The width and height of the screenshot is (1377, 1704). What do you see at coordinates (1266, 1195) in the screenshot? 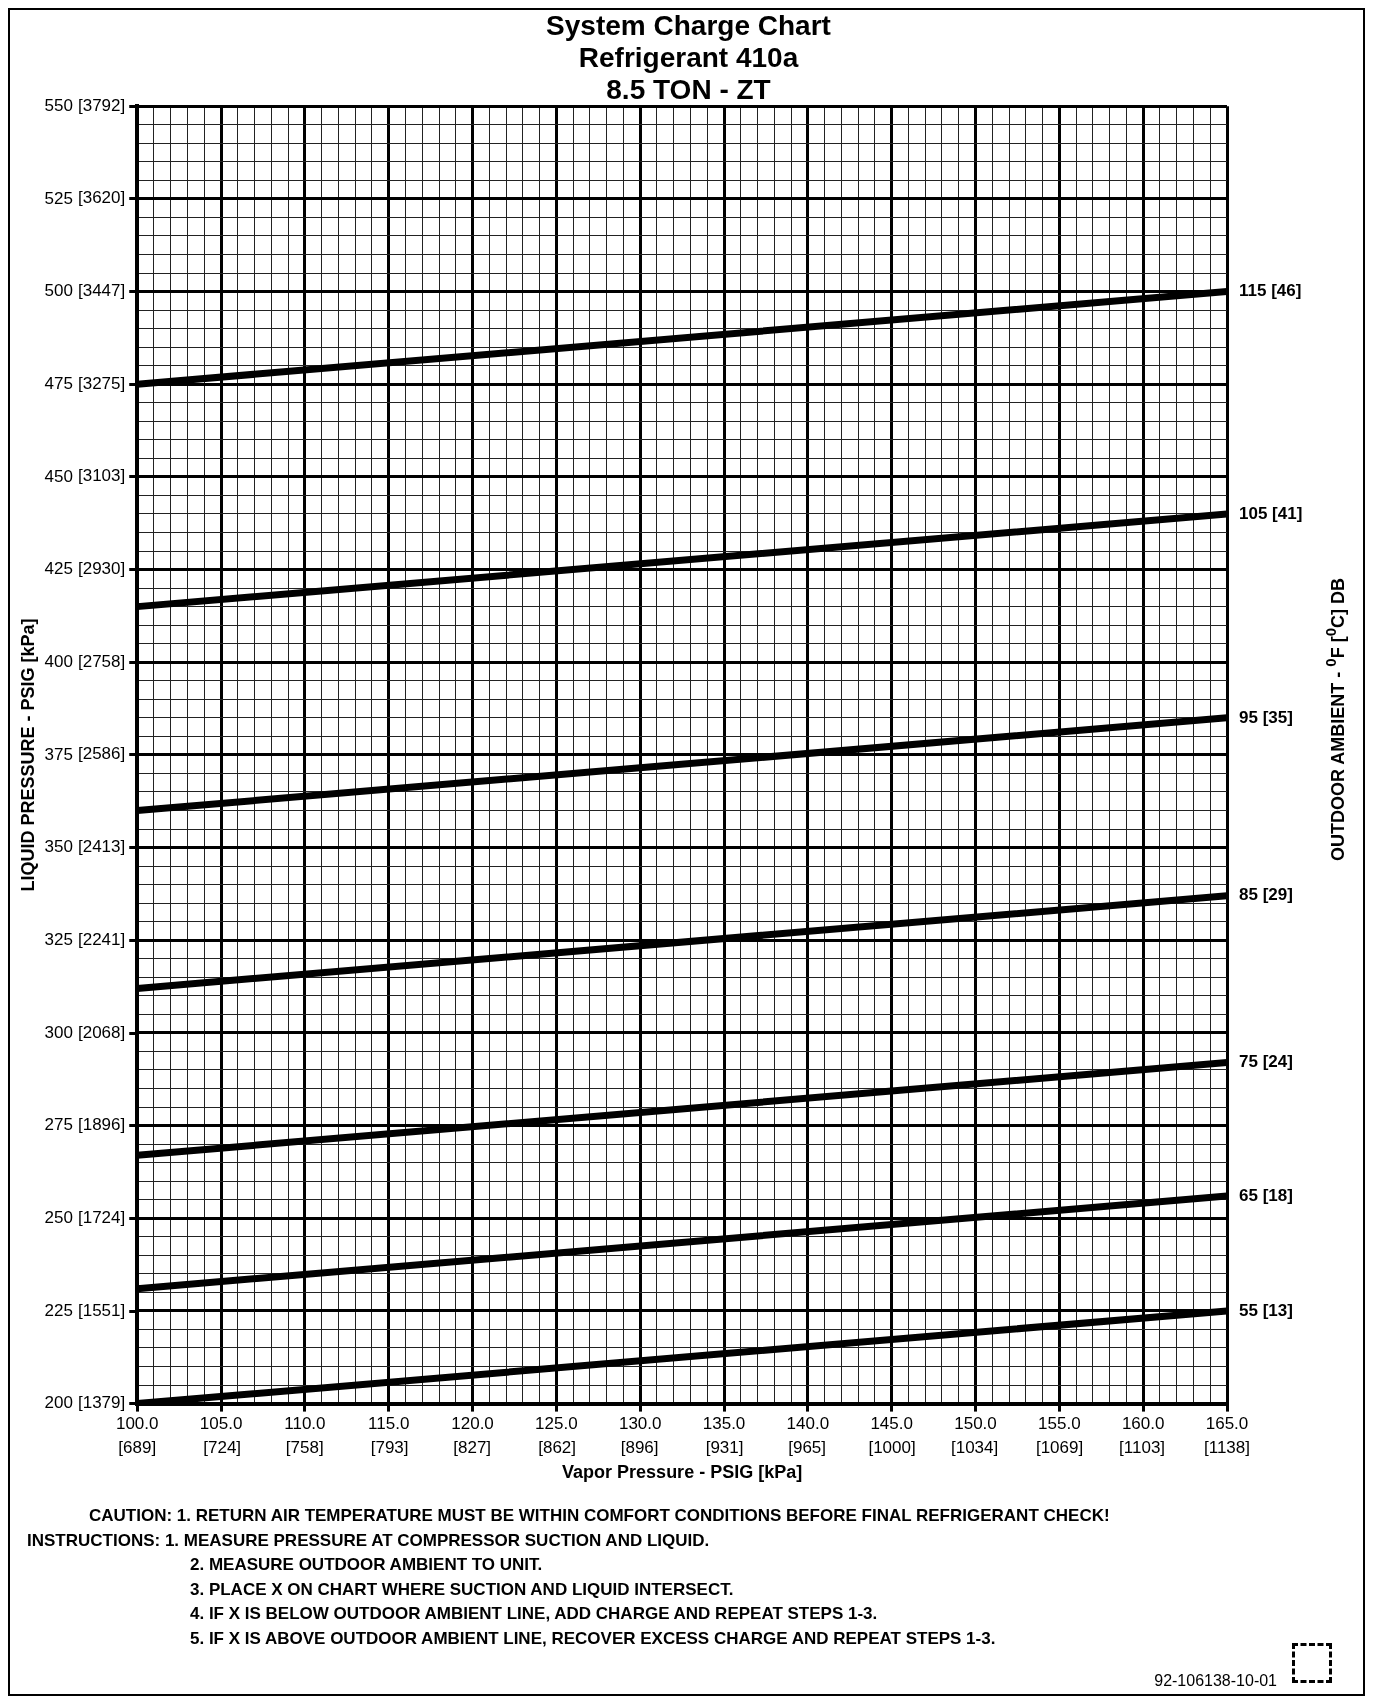
I see `series-label: 65 [18]` at bounding box center [1266, 1195].